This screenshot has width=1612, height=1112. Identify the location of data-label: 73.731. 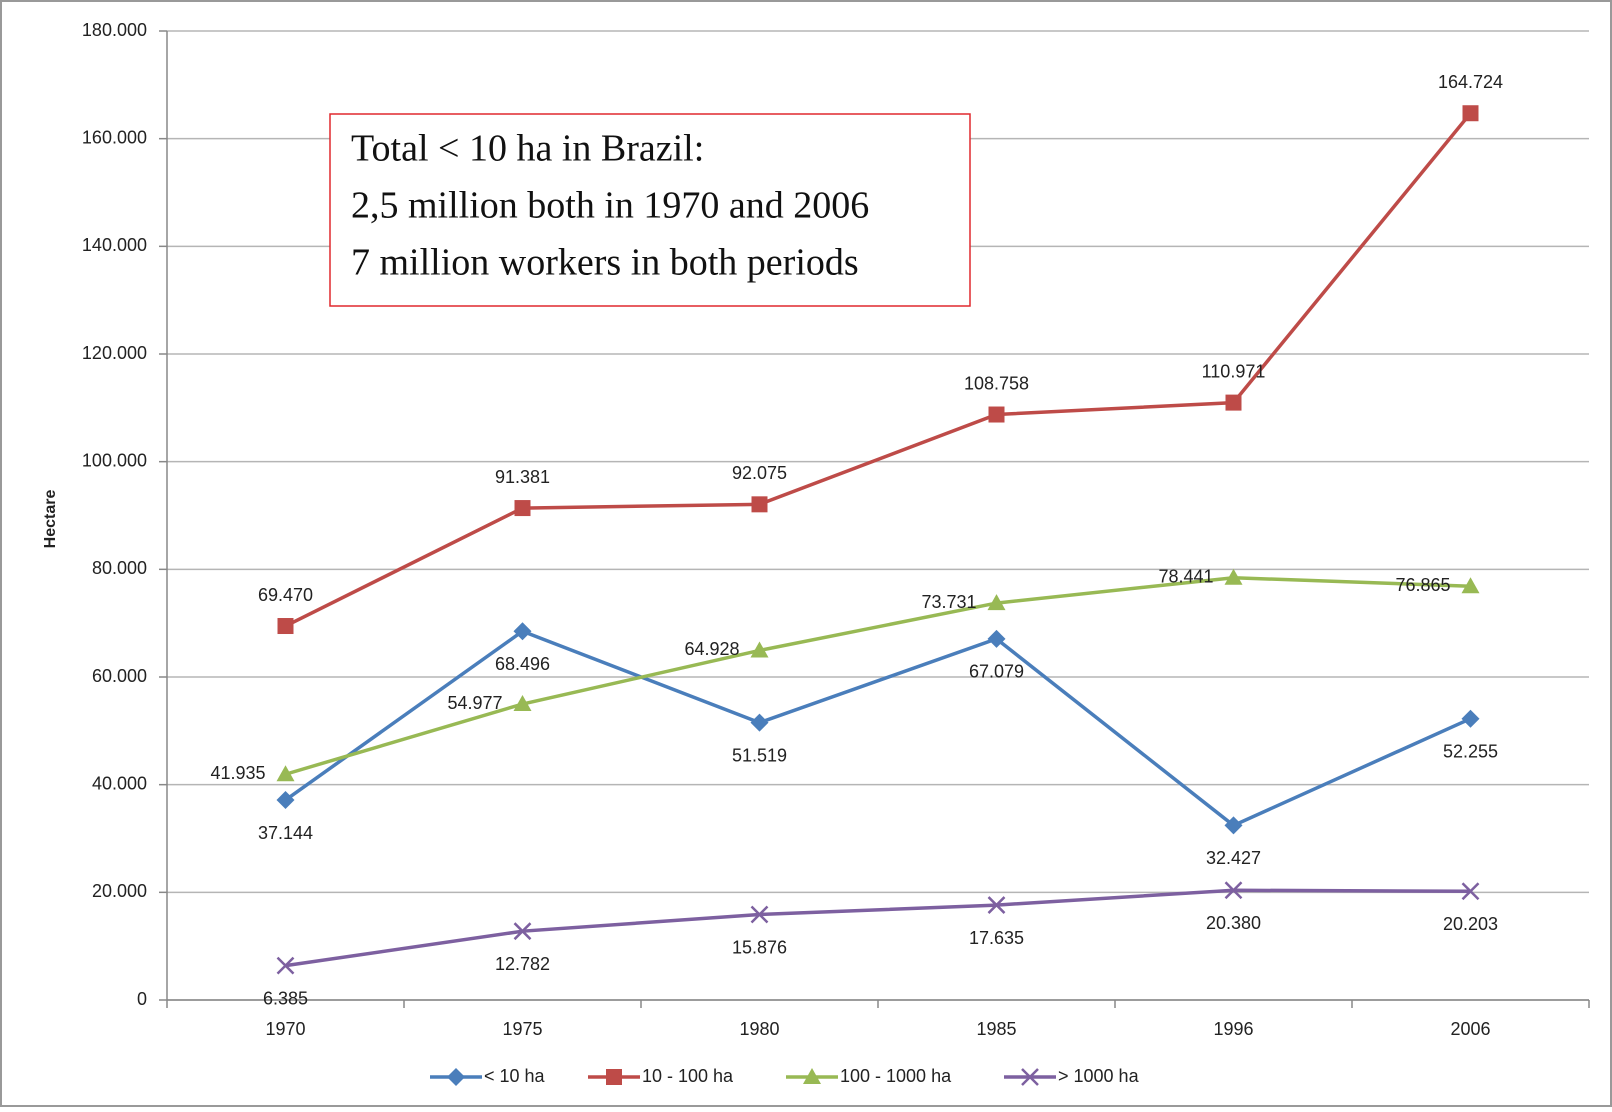
(948, 602).